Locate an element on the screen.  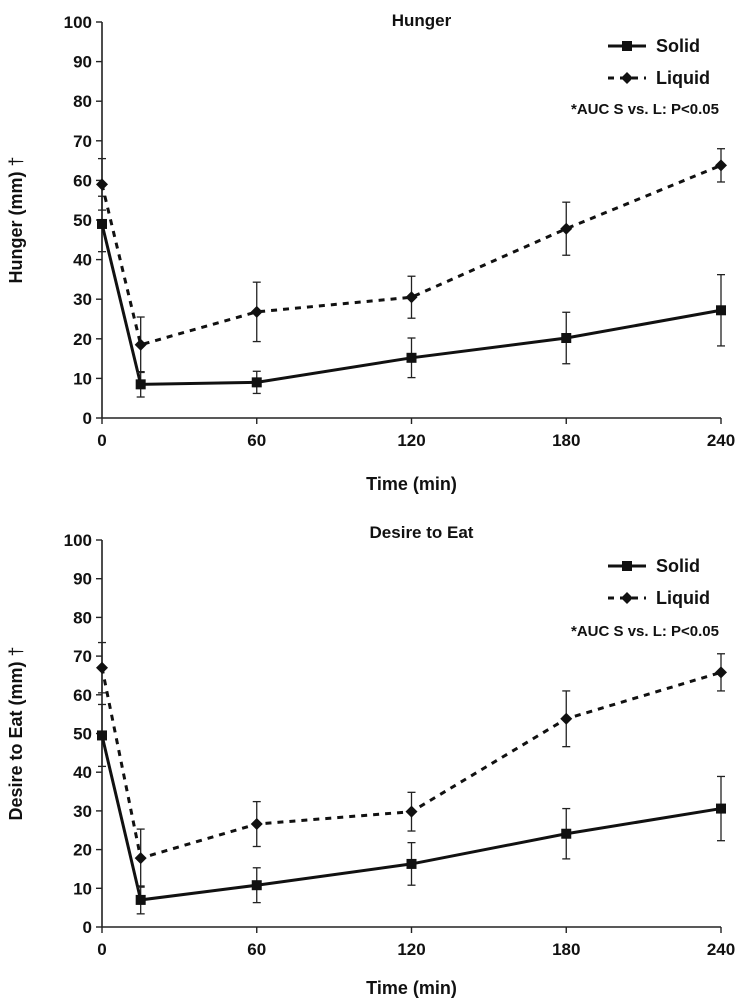
hunger-y-tick-label: 10 is located at coordinates (82, 378).